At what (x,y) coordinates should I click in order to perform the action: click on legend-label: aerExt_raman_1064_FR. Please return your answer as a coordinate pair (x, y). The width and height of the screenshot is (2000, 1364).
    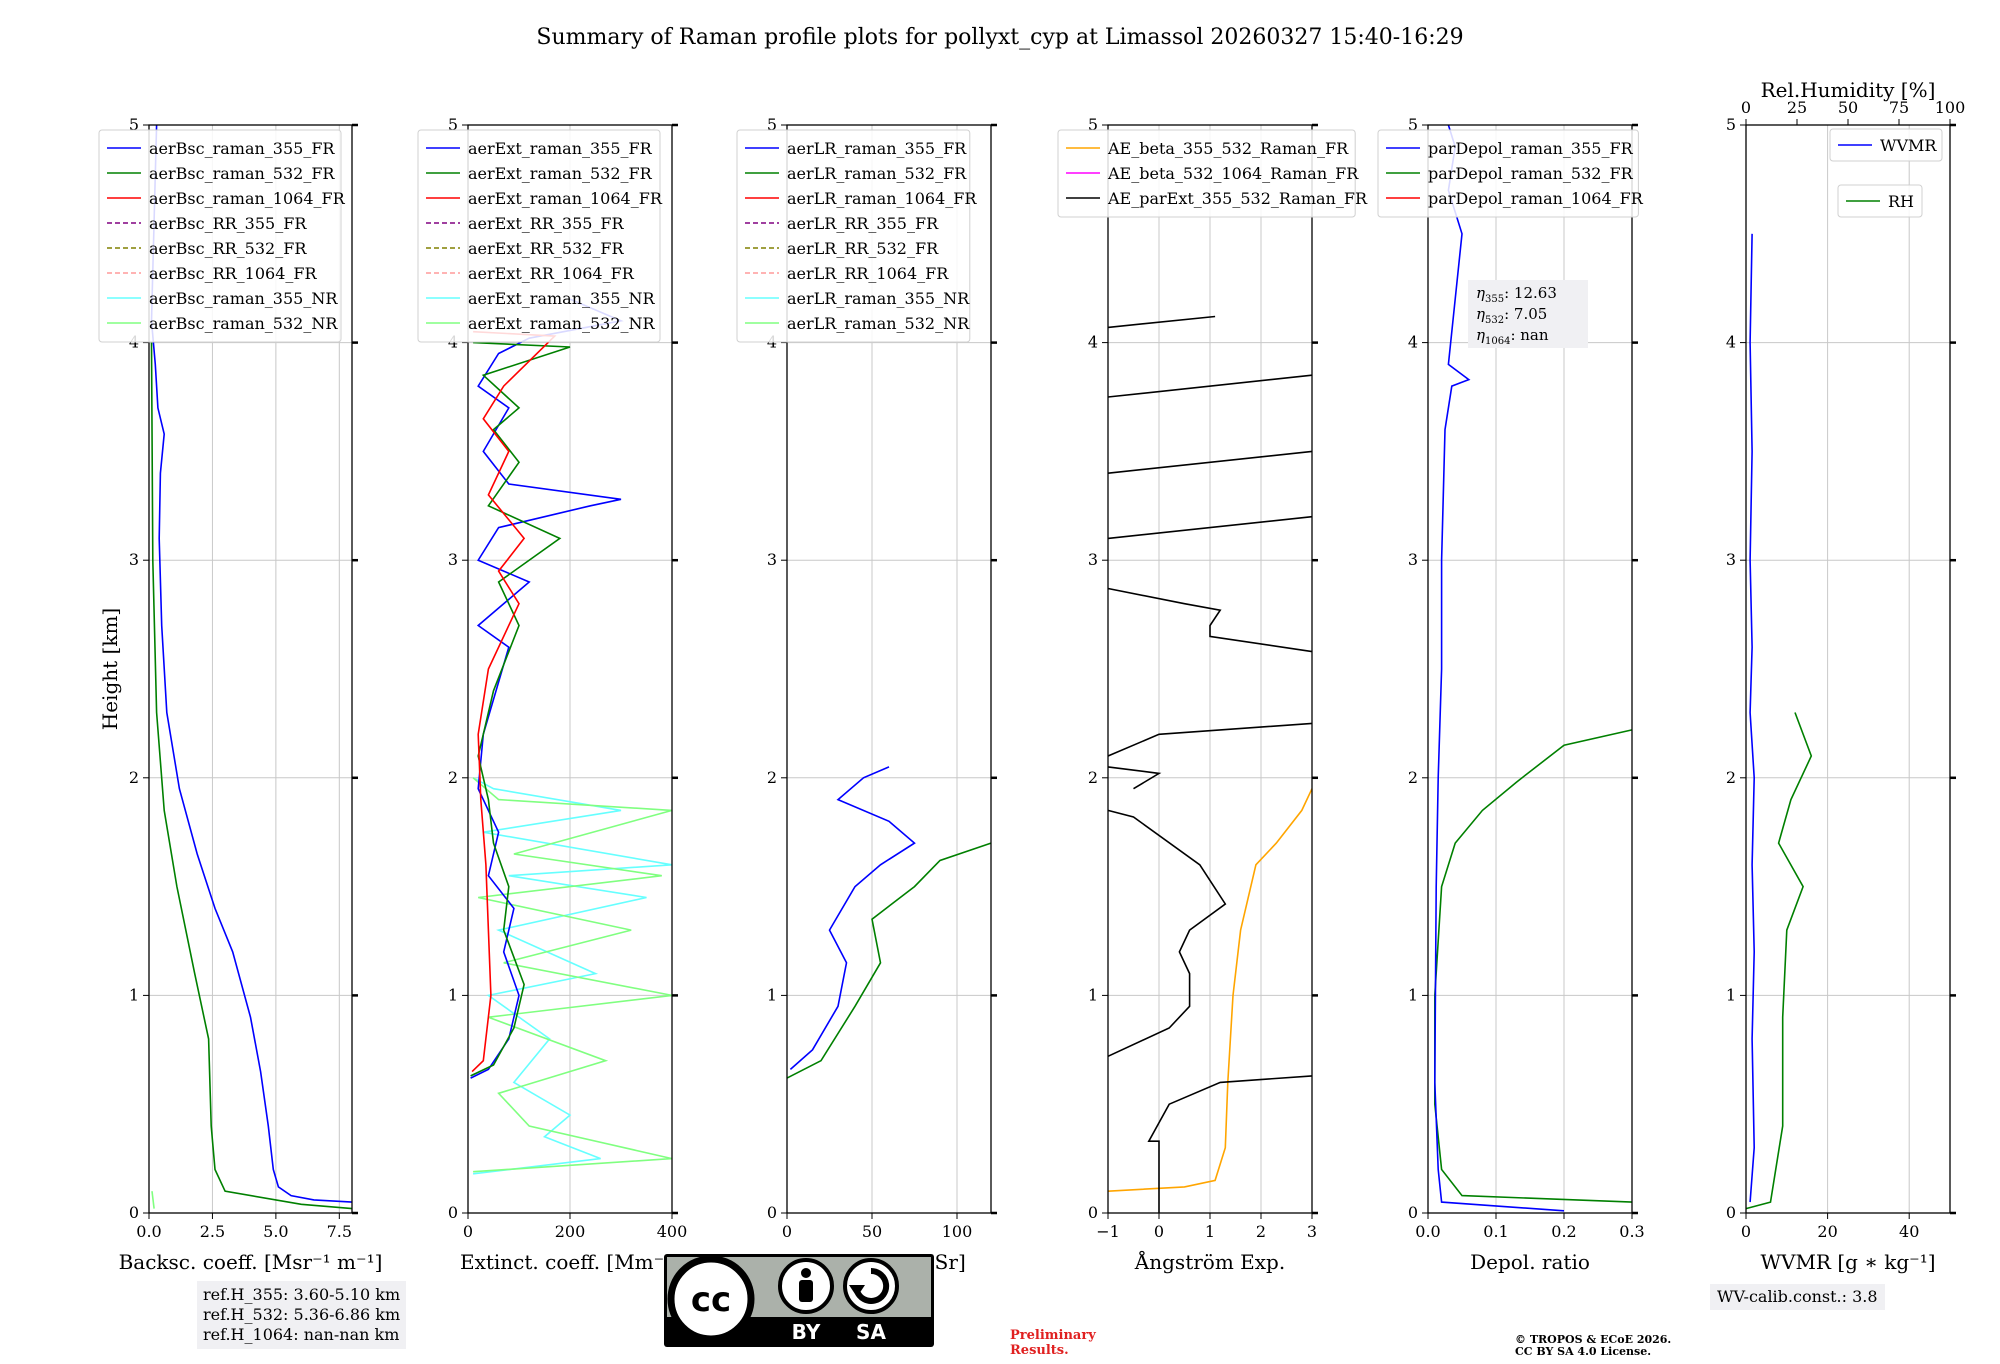
    Looking at the image, I should click on (565, 198).